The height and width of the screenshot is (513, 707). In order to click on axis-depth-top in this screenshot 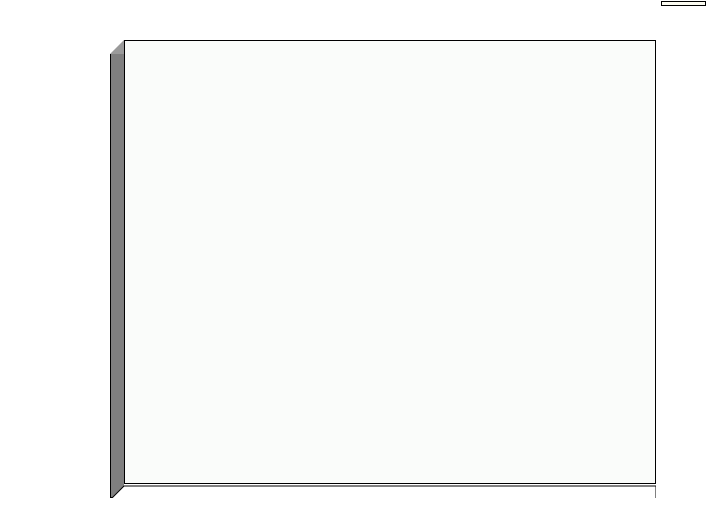, I will do `click(117, 47)`.